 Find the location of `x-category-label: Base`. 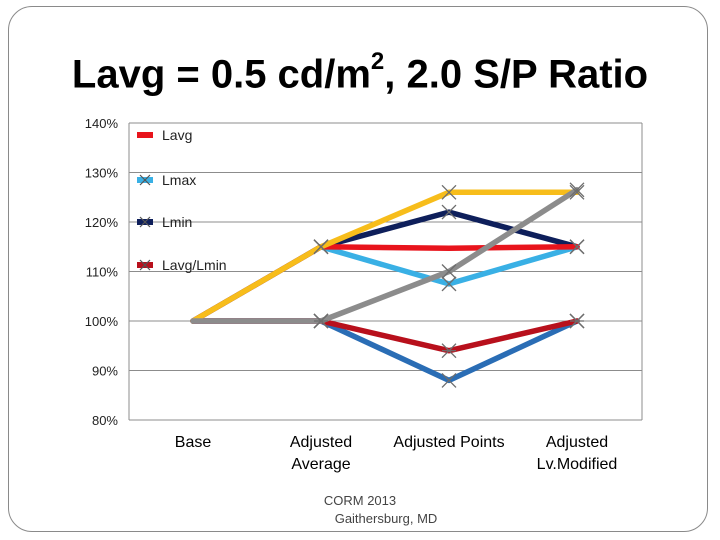

x-category-label: Base is located at coordinates (193, 442).